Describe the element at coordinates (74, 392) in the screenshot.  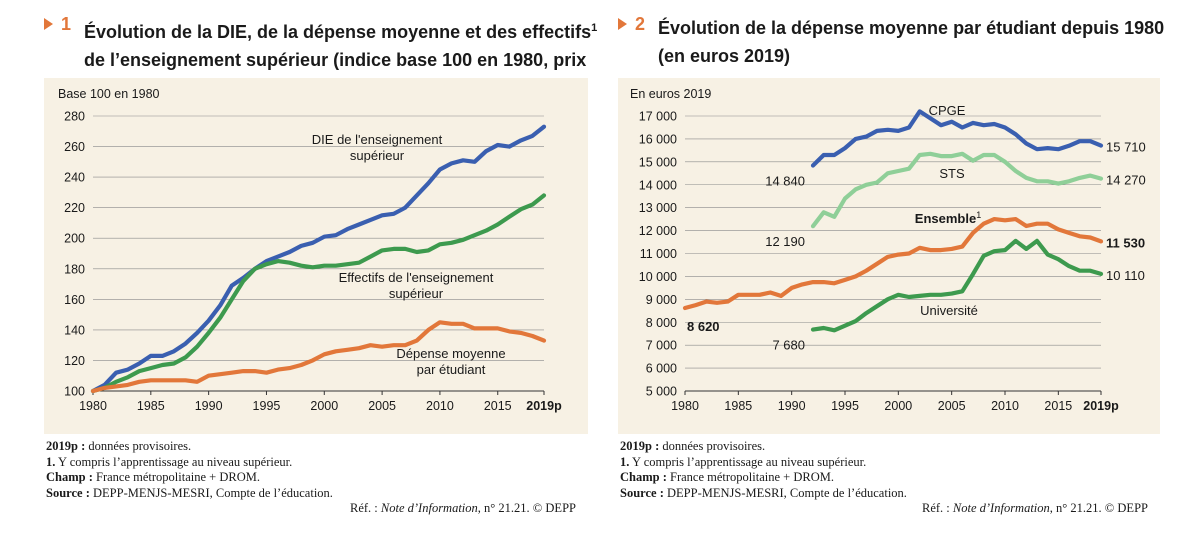
I see `y-tick-label: 100` at that location.